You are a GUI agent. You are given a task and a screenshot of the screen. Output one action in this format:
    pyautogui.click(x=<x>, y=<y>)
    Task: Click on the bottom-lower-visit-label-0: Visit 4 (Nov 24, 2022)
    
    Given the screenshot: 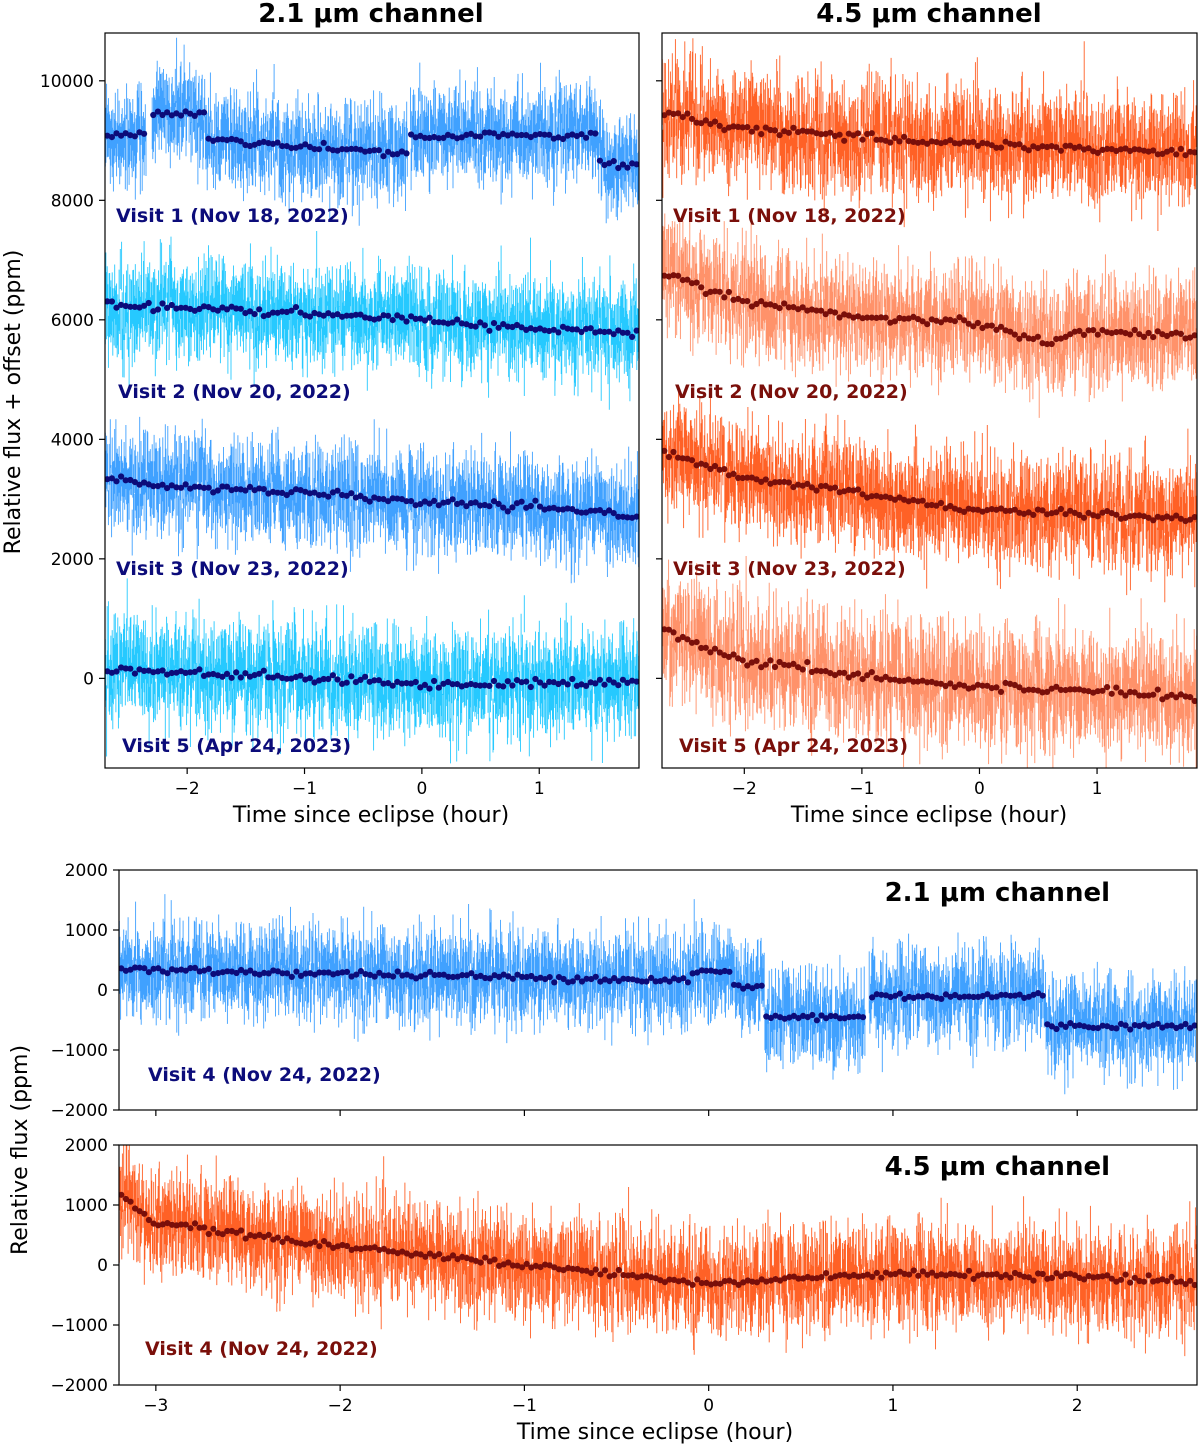 What is the action you would take?
    pyautogui.click(x=261, y=1349)
    